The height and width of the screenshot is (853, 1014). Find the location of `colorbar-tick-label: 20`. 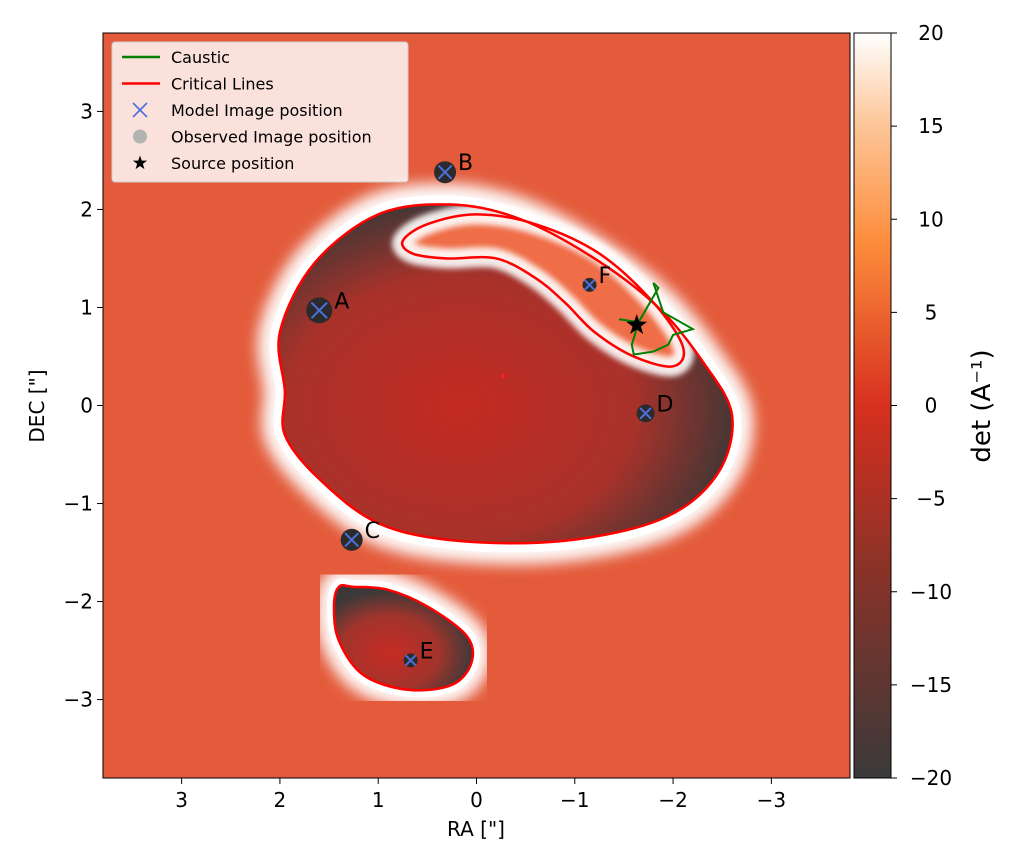

colorbar-tick-label: 20 is located at coordinates (930, 33).